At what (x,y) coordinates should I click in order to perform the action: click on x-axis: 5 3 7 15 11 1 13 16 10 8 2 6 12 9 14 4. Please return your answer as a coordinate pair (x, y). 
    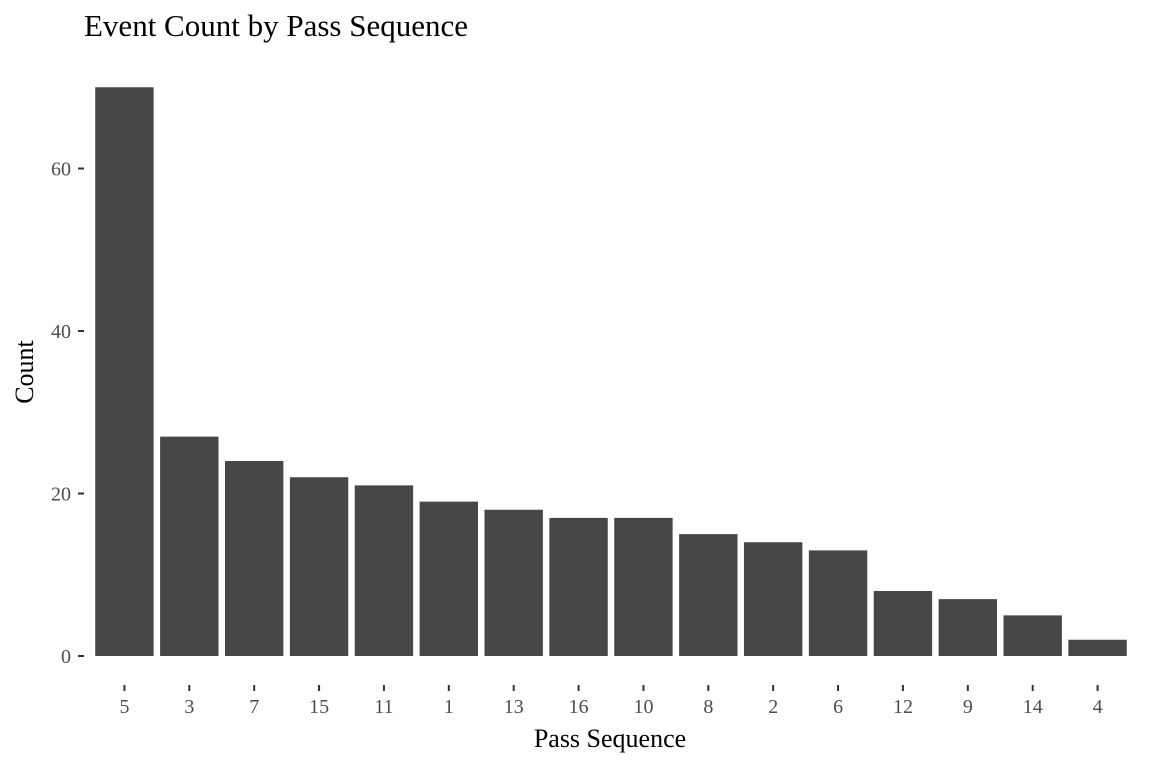
    Looking at the image, I should click on (611, 701).